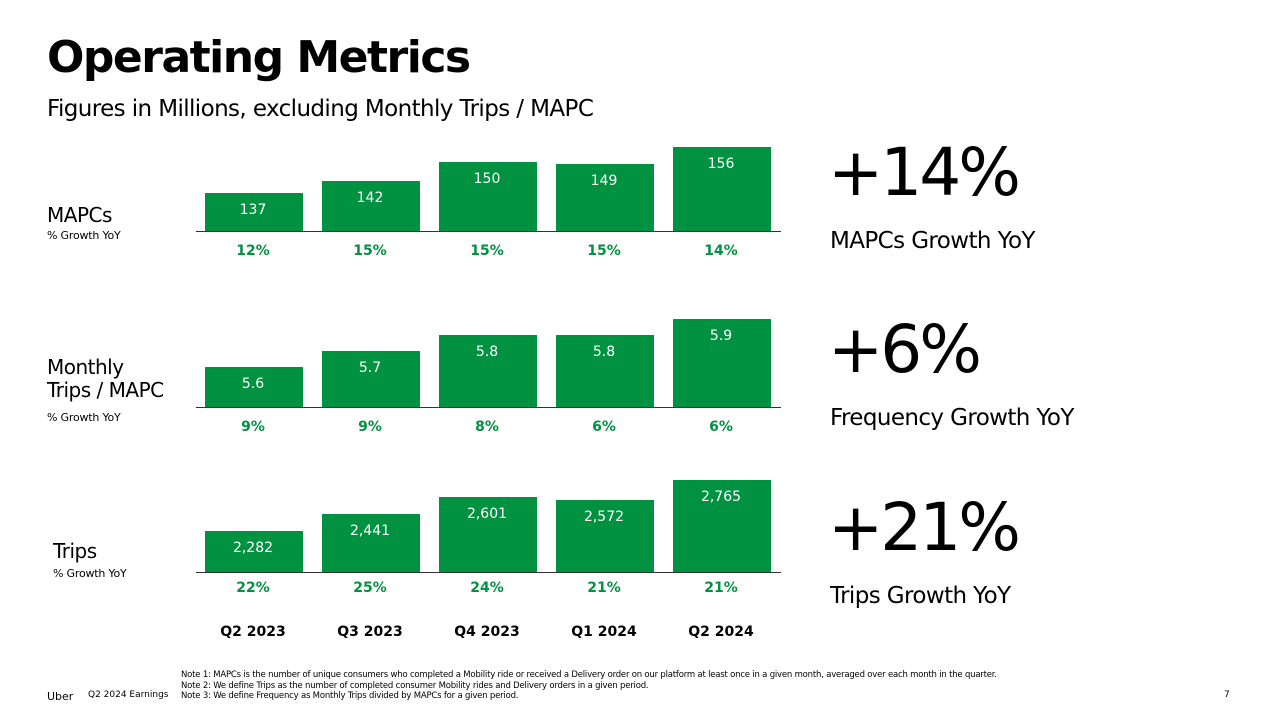  Describe the element at coordinates (75, 551) in the screenshot. I see `trips-row-label: Trips` at that location.